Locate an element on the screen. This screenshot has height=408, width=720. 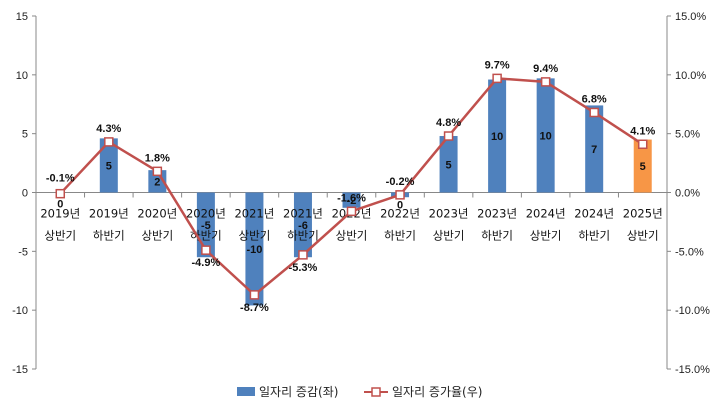
left-tick-label: 5 is located at coordinates (25, 135).